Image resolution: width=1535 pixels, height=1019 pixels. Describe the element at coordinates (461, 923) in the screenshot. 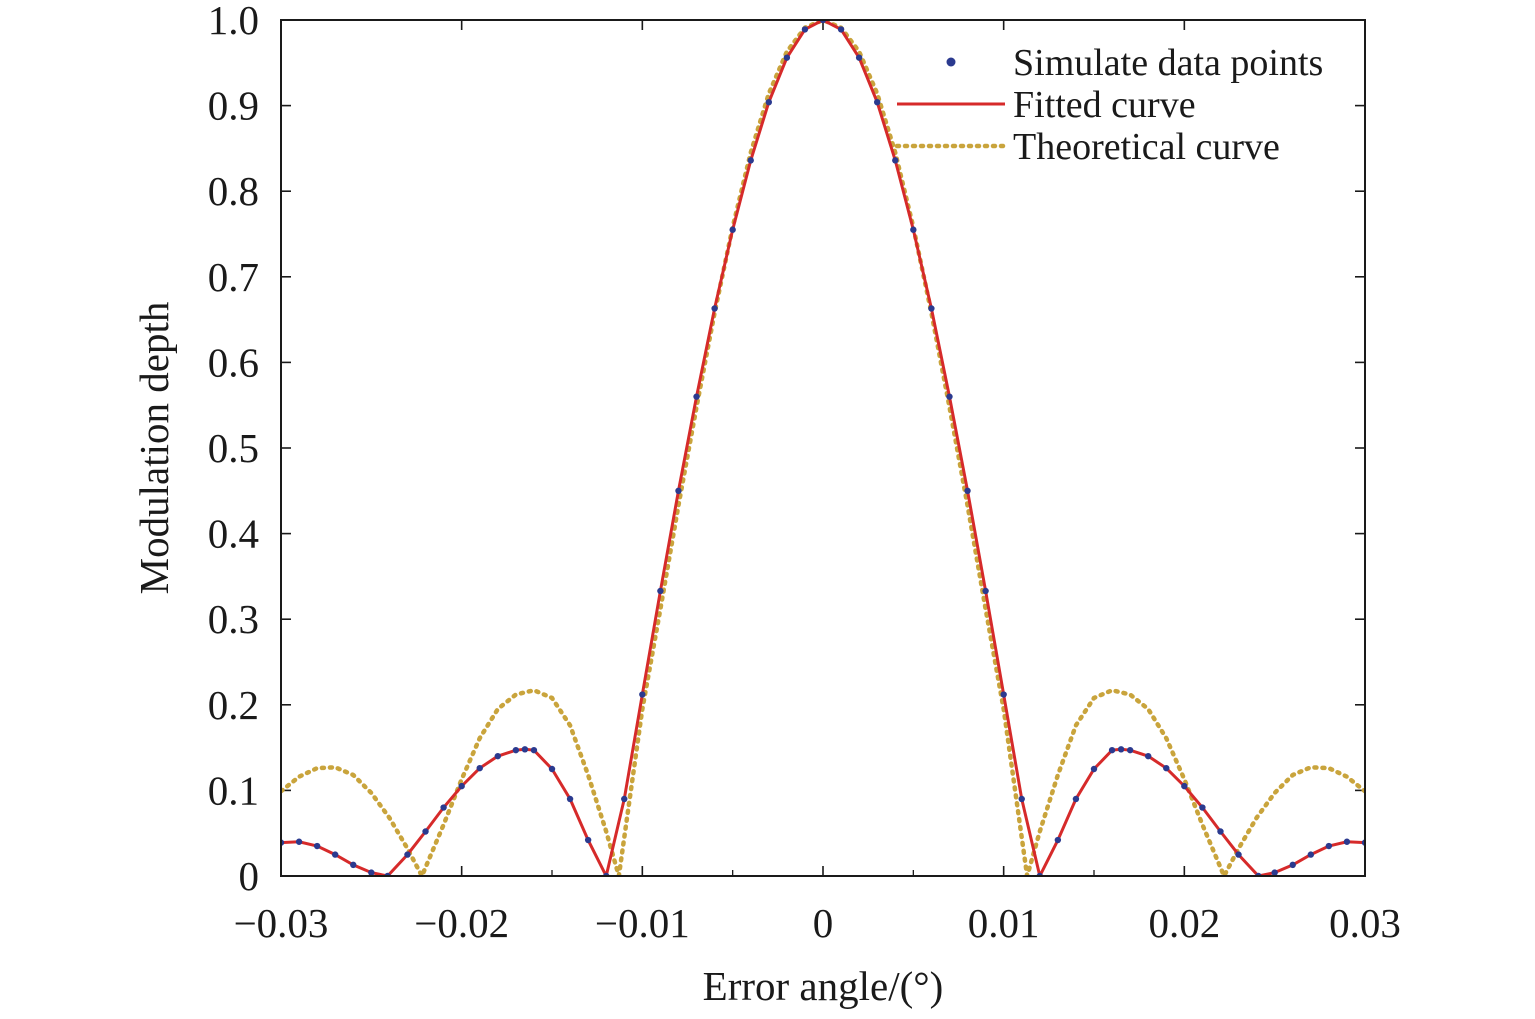

I see `x-tick-label: −0.02` at that location.